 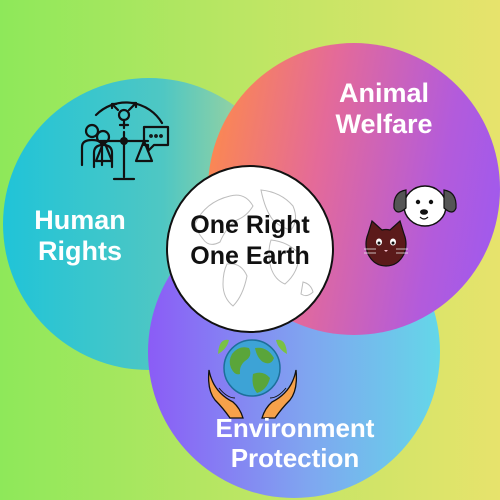 I want to click on center-globe-circle, so click(x=250, y=249).